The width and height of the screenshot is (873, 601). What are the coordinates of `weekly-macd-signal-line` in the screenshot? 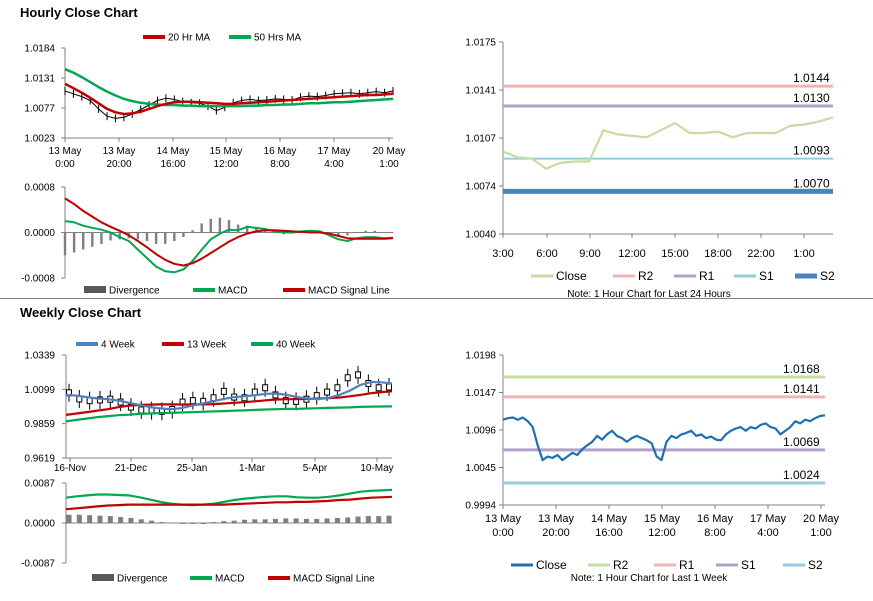 It's located at (229, 503).